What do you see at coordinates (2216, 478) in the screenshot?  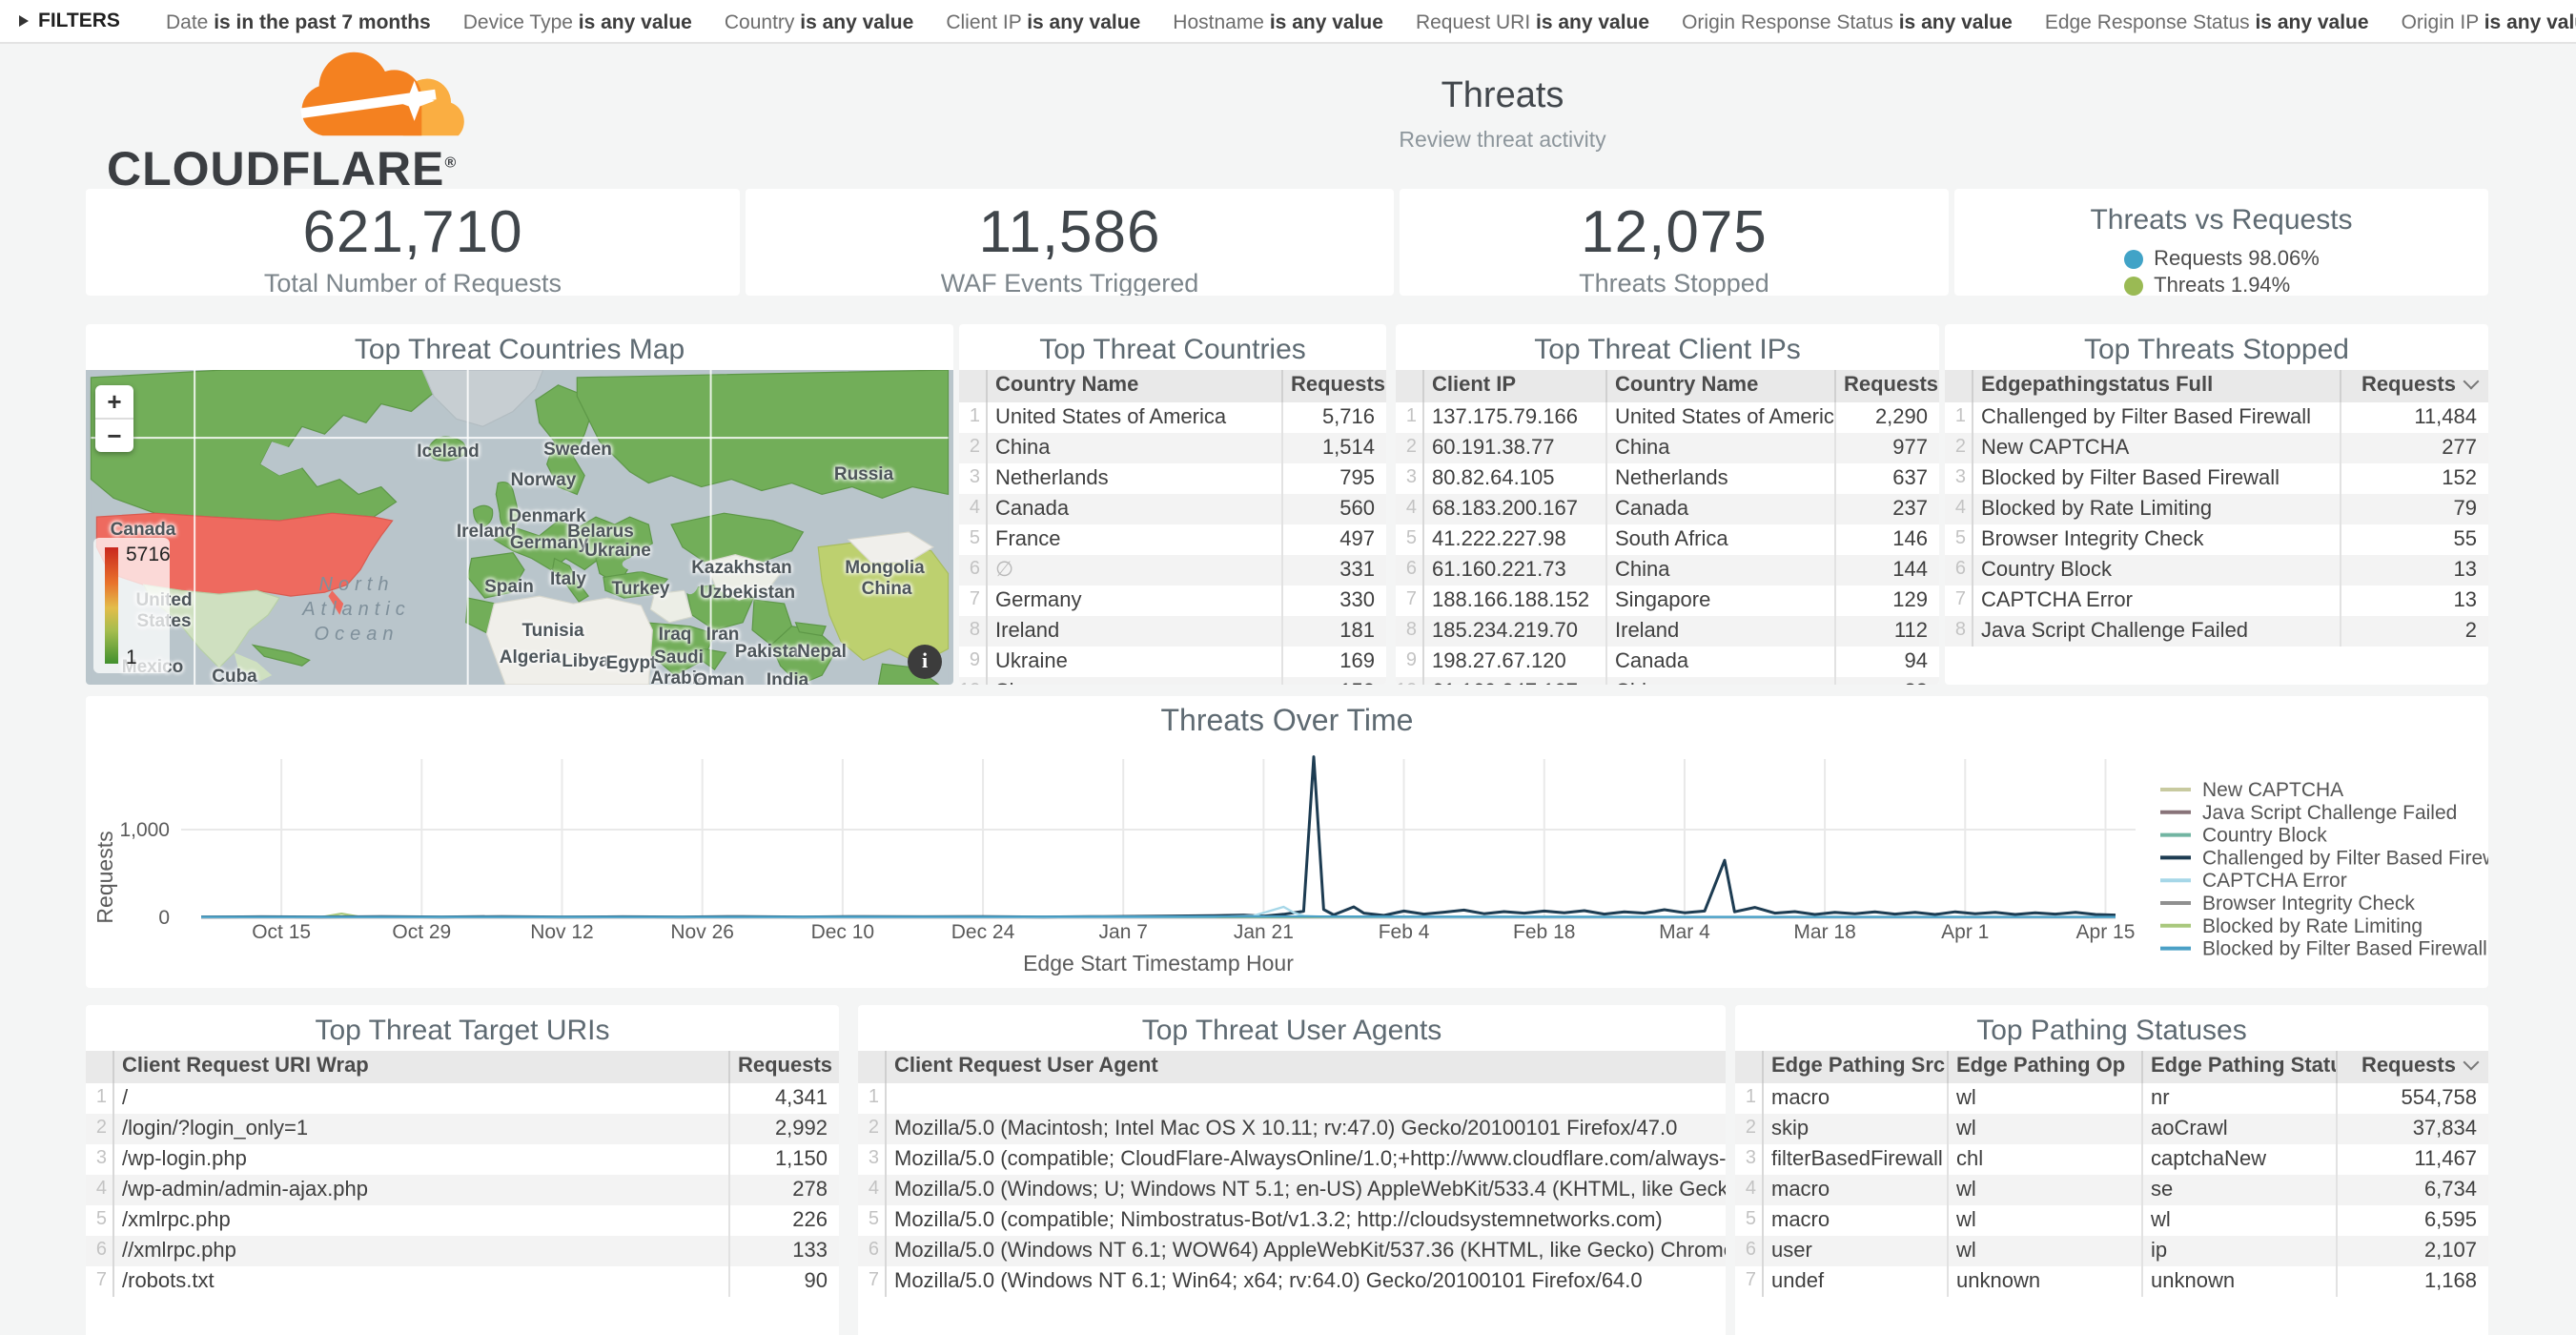 I see `table-row: 3 Blocked by Filter Based Firewall 152` at bounding box center [2216, 478].